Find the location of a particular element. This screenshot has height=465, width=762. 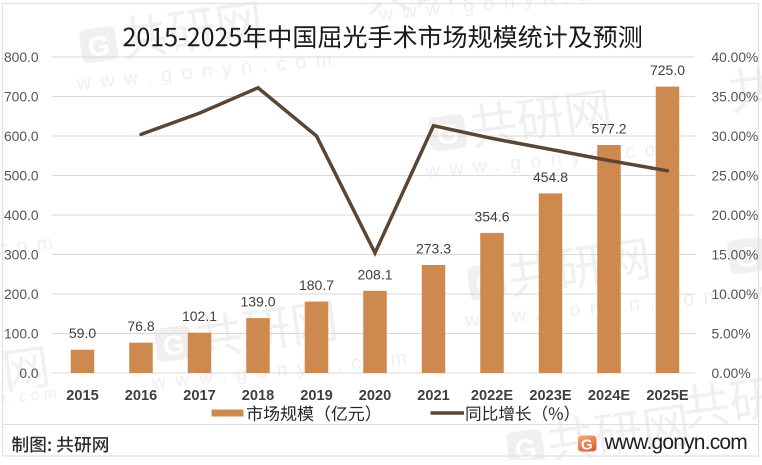

svg-text: 454.8 is located at coordinates (550, 177).